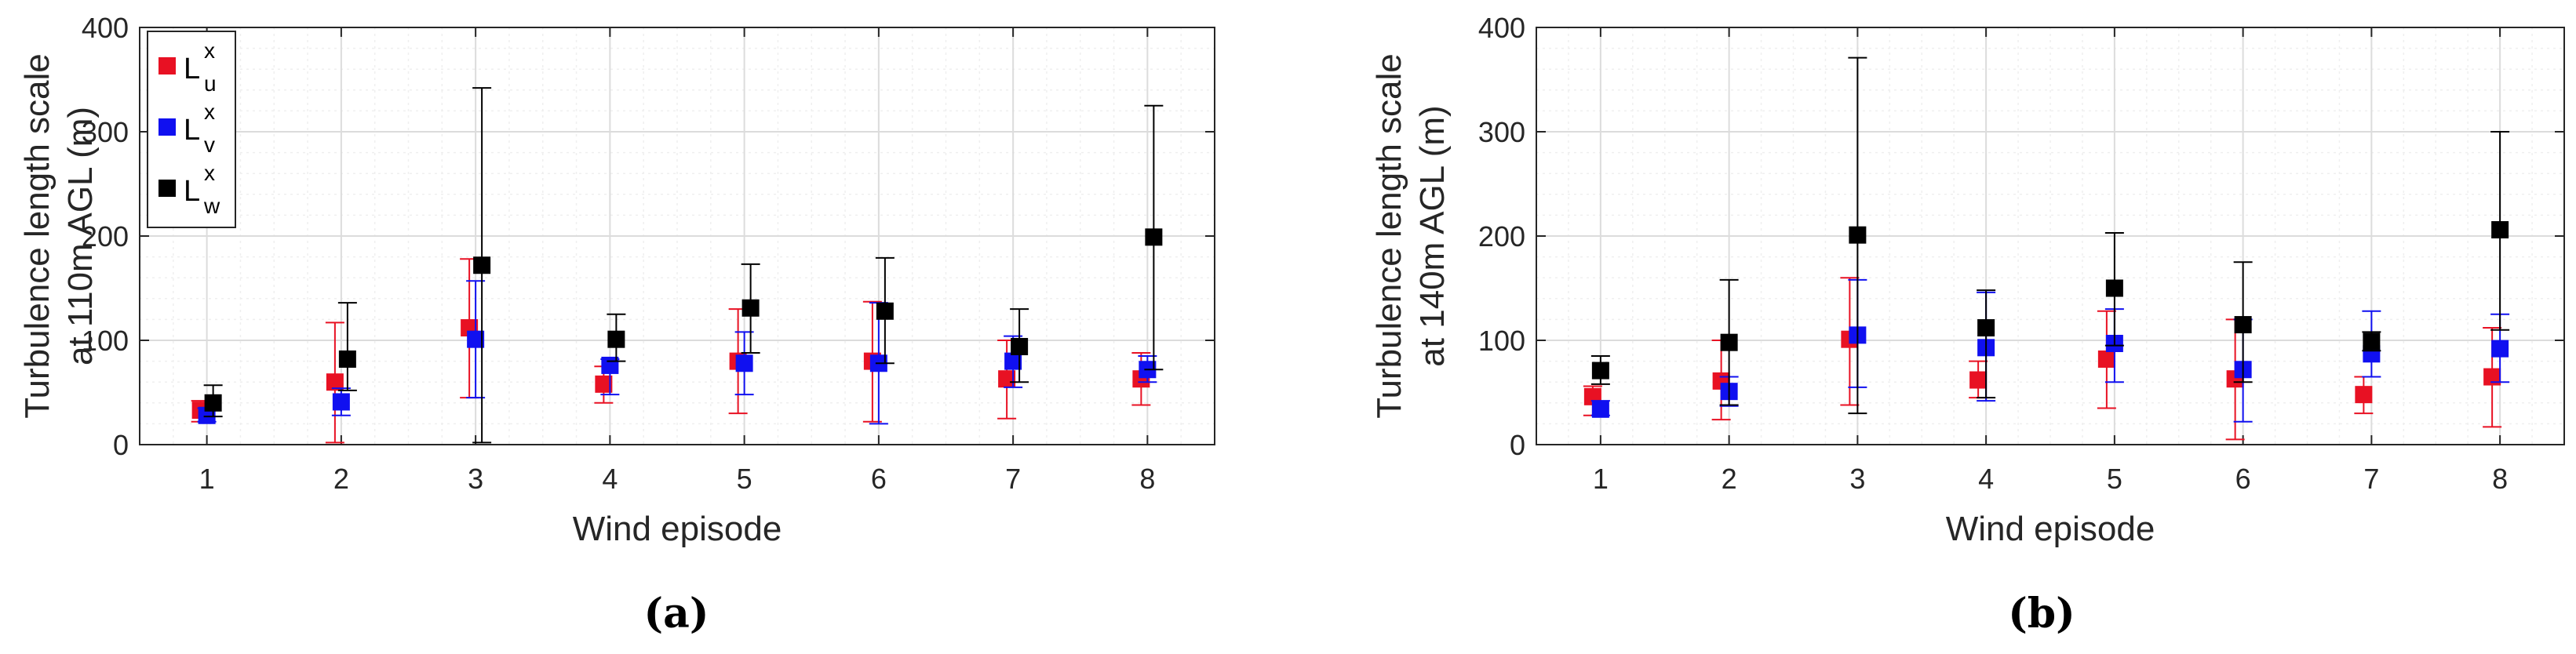 This screenshot has width=2576, height=654. I want to click on legend-label-lvx: L, so click(192, 130).